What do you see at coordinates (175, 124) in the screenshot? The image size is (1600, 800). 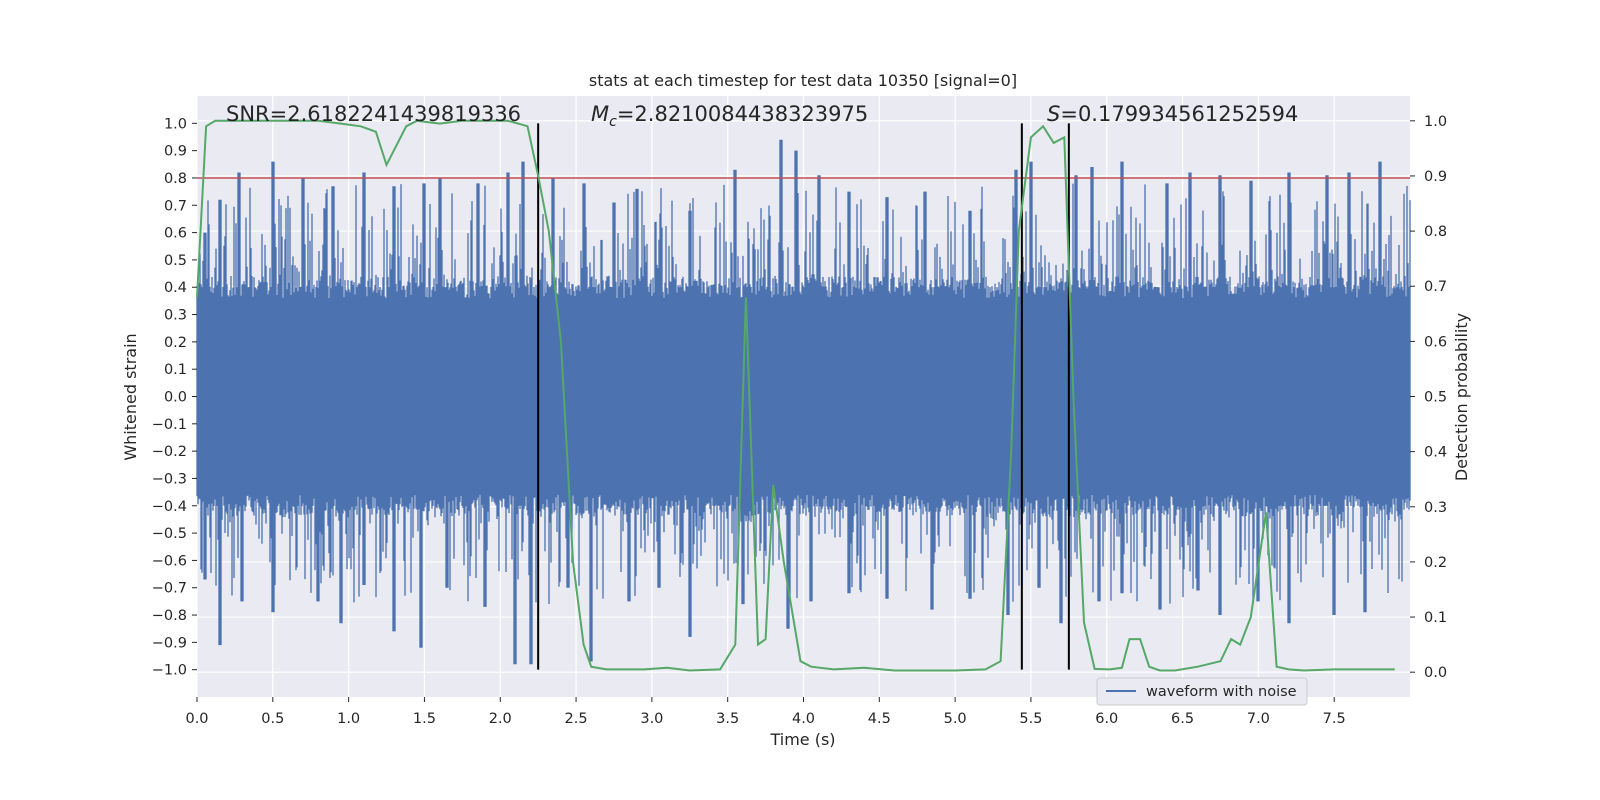 I see `y-tick-label: 1.0` at bounding box center [175, 124].